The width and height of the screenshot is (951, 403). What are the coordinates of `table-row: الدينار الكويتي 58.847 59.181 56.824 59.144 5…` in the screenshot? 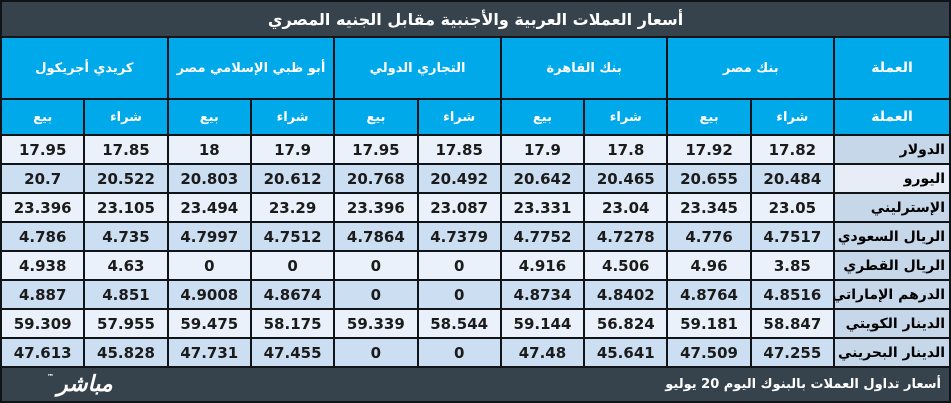 It's located at (475, 323).